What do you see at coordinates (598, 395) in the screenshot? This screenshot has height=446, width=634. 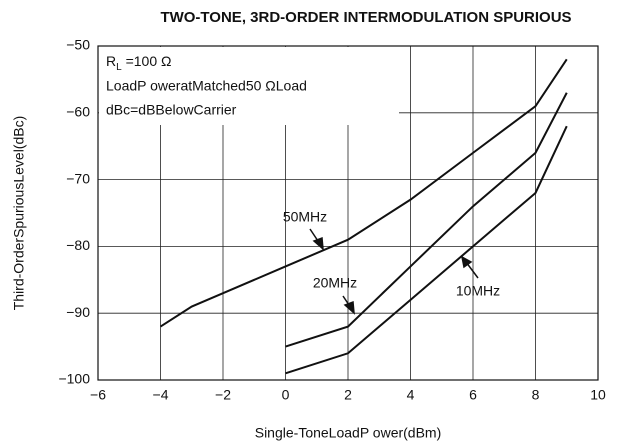 I see `x-tick-label: 10` at bounding box center [598, 395].